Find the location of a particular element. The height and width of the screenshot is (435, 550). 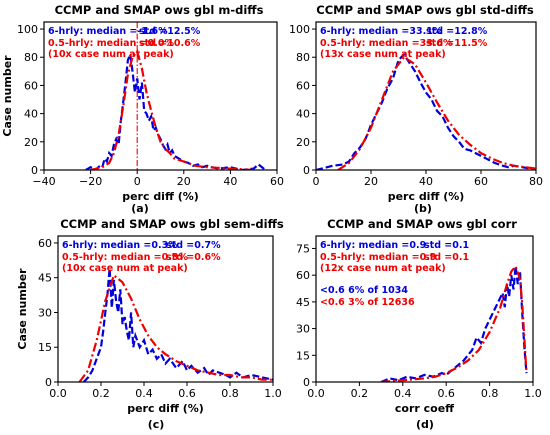

chart-title: CCMP and SMAP ows gbl std-diffs is located at coordinates (425, 10).